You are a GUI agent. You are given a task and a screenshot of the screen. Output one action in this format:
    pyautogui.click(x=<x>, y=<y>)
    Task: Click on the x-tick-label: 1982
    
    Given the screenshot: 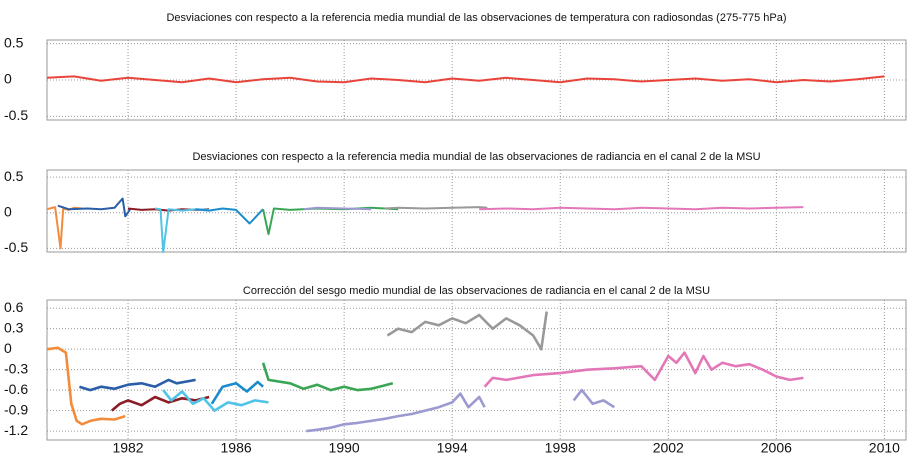 What is the action you would take?
    pyautogui.click(x=127, y=448)
    